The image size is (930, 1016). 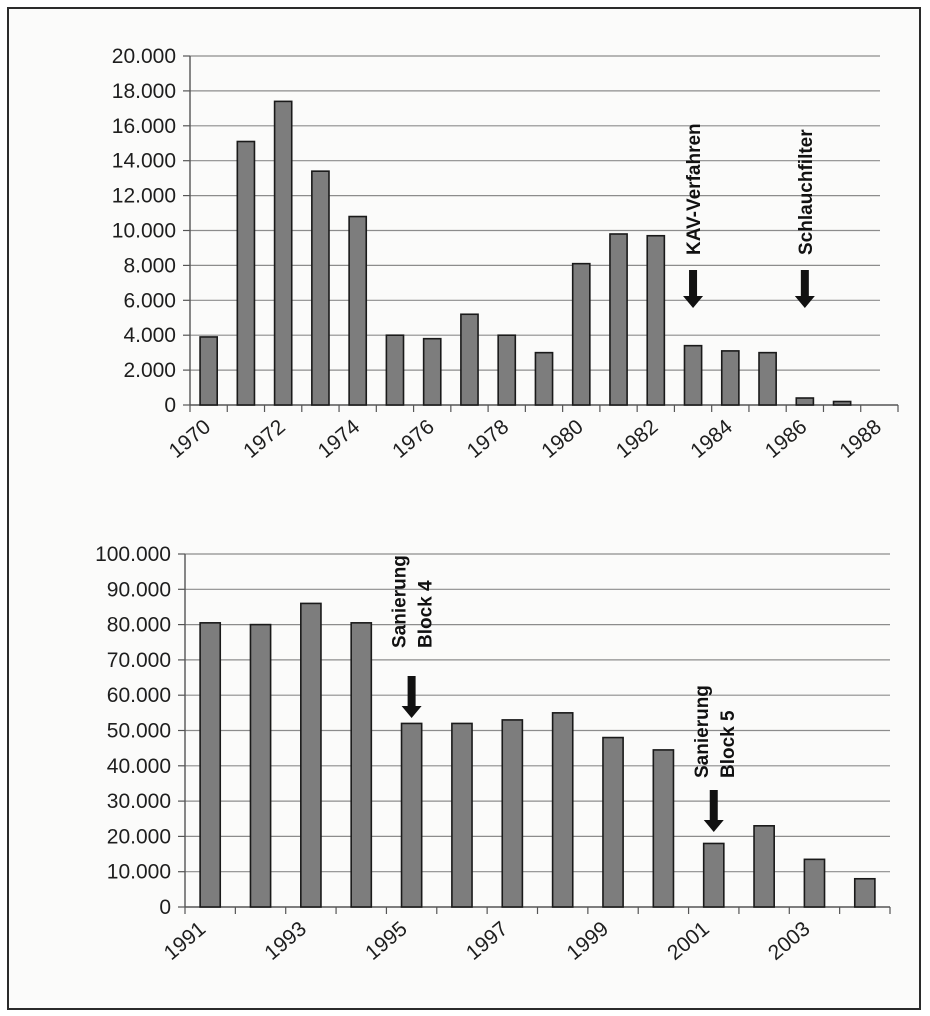 What do you see at coordinates (144, 196) in the screenshot?
I see `y-tick-label: 12.000` at bounding box center [144, 196].